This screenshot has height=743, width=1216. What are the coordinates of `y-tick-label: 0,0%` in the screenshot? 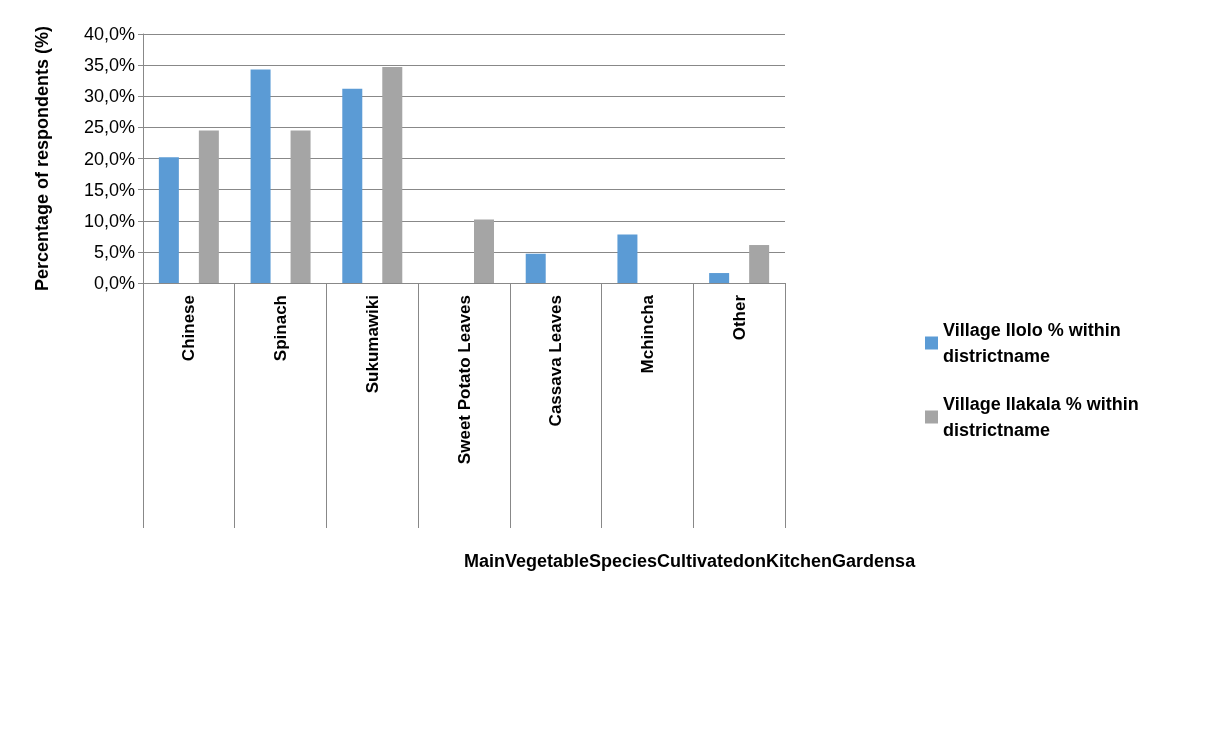 It's located at (114, 283).